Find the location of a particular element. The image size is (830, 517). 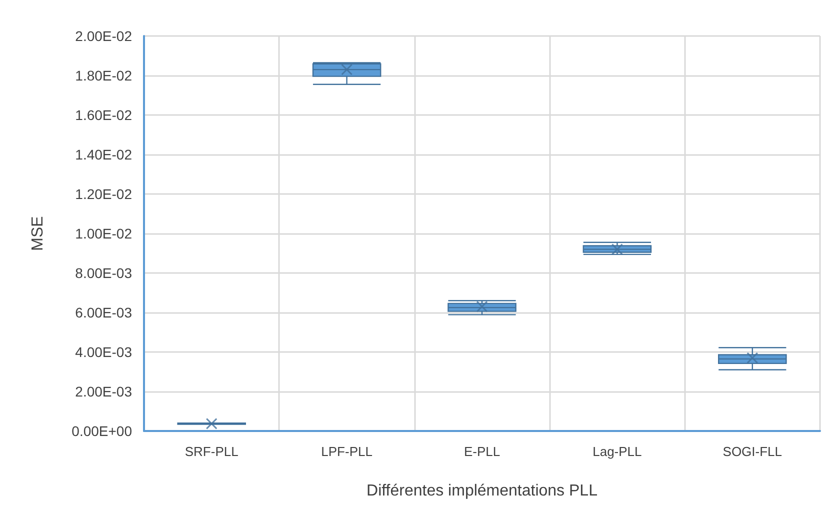

y-tick-label: 2.00E-02 is located at coordinates (103, 36).